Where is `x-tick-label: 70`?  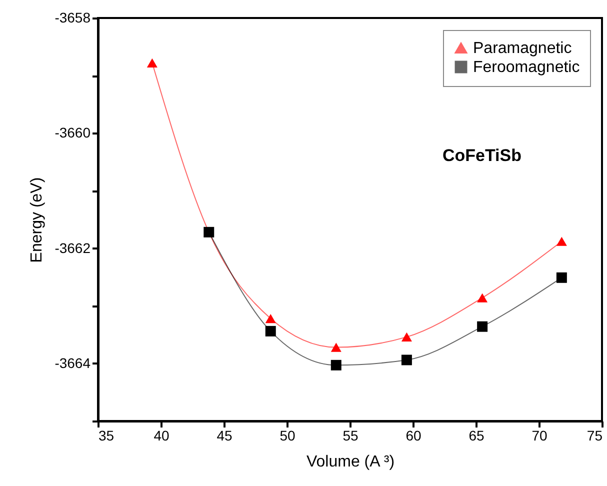
x-tick-label: 70 is located at coordinates (540, 436).